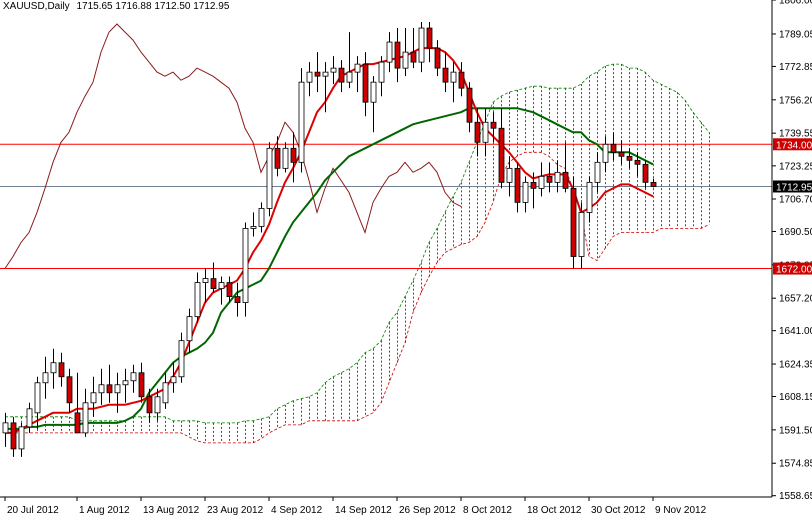 The width and height of the screenshot is (812, 522). I want to click on price-tick-label: 1756.20, so click(795, 100).